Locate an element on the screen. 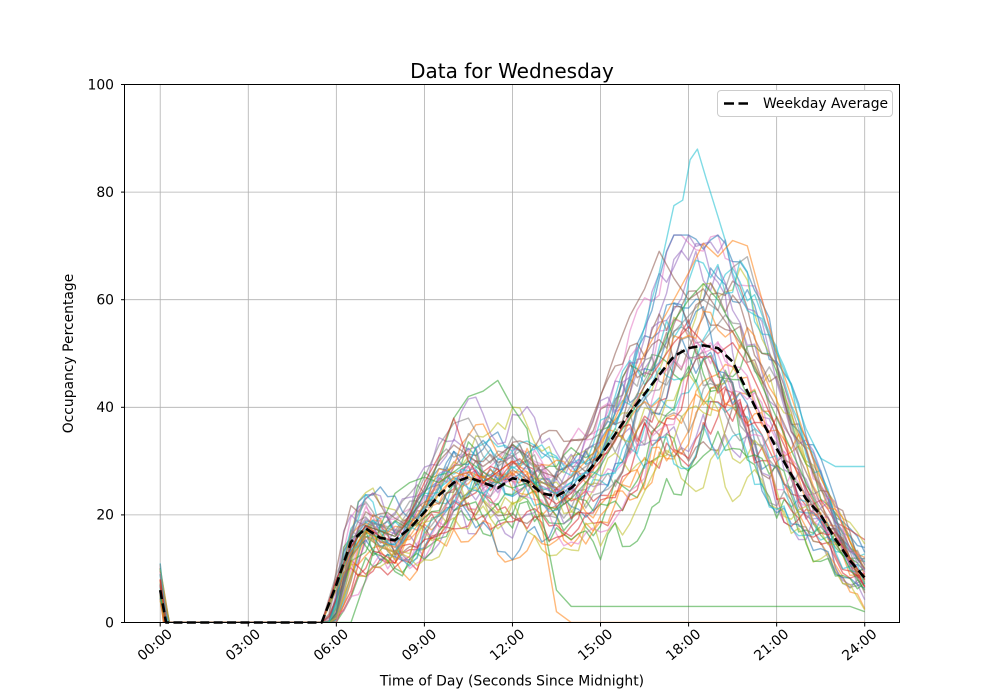 The image size is (1000, 700). x-axis-label: Time of Day (Seconds Since Midnight) is located at coordinates (511, 682).